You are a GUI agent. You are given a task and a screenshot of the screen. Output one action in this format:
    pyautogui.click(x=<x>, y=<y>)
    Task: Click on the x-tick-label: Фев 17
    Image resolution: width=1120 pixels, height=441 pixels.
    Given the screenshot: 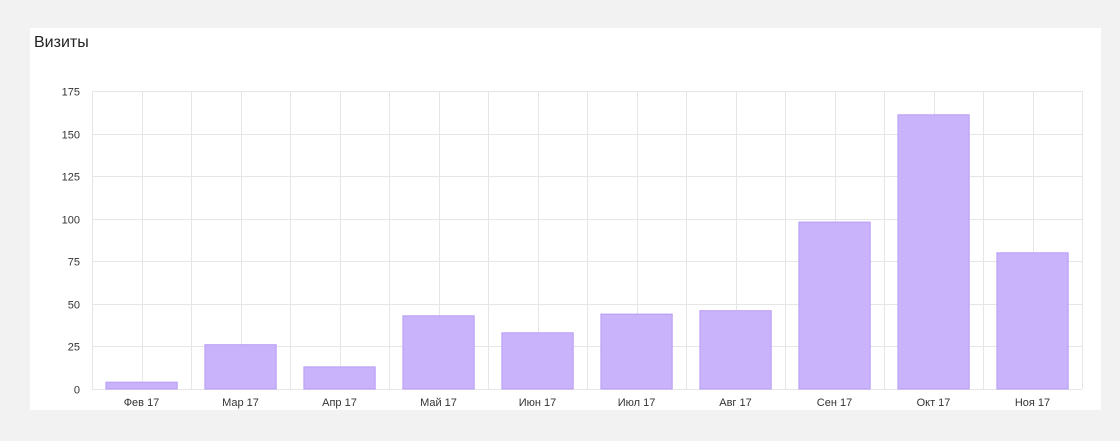 What is the action you would take?
    pyautogui.click(x=142, y=403)
    